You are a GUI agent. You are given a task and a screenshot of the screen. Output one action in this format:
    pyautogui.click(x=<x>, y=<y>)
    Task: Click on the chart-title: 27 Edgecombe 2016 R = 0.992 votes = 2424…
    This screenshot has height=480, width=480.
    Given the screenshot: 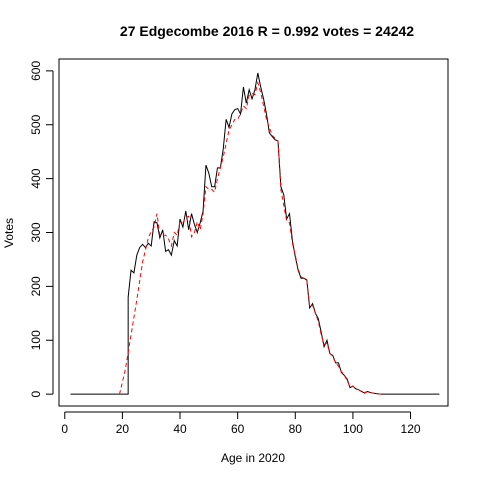 What is the action you would take?
    pyautogui.click(x=267, y=31)
    